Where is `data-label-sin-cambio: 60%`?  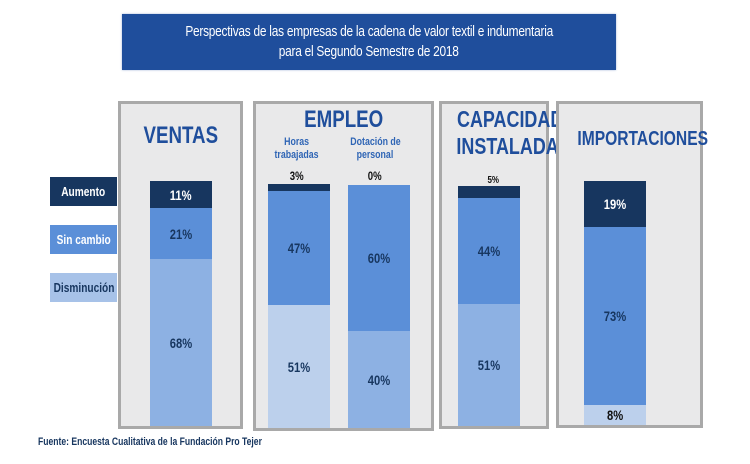 data-label-sin-cambio: 60% is located at coordinates (379, 258).